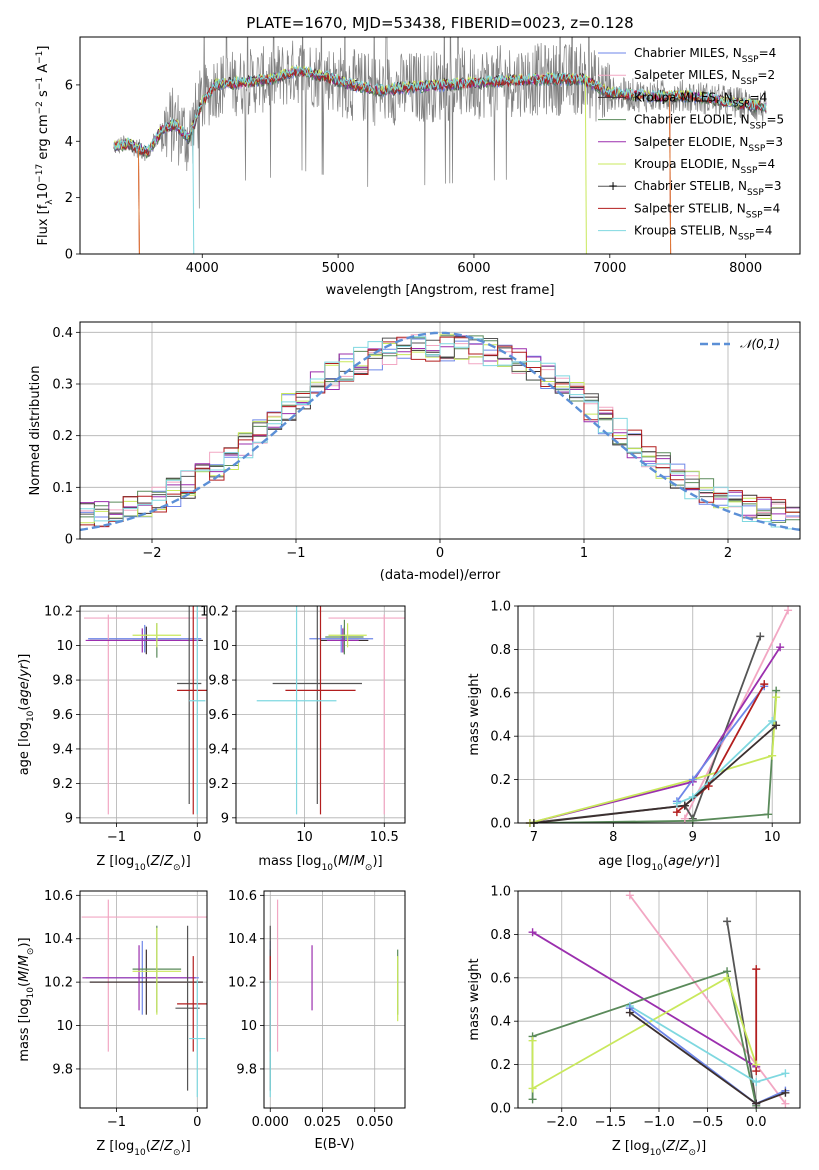 The image size is (819, 1170). Describe the element at coordinates (704, 77) in the screenshot. I see `legend-label-salp_miles: Salpeter MILES, NSSP=2` at that location.